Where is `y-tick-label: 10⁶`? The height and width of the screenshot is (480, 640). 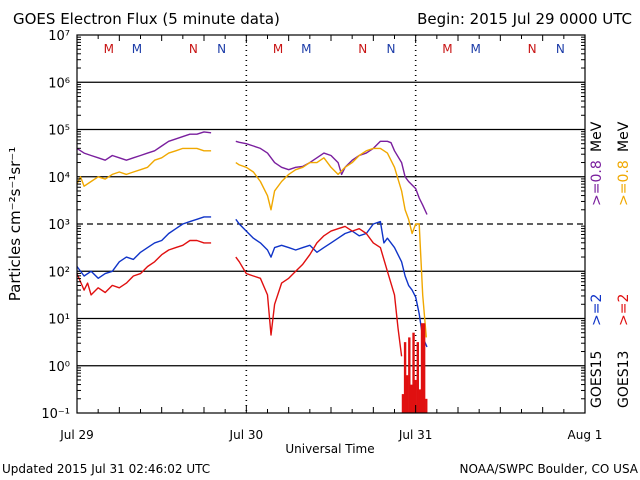
y-tick-label: 10⁶ is located at coordinates (59, 83).